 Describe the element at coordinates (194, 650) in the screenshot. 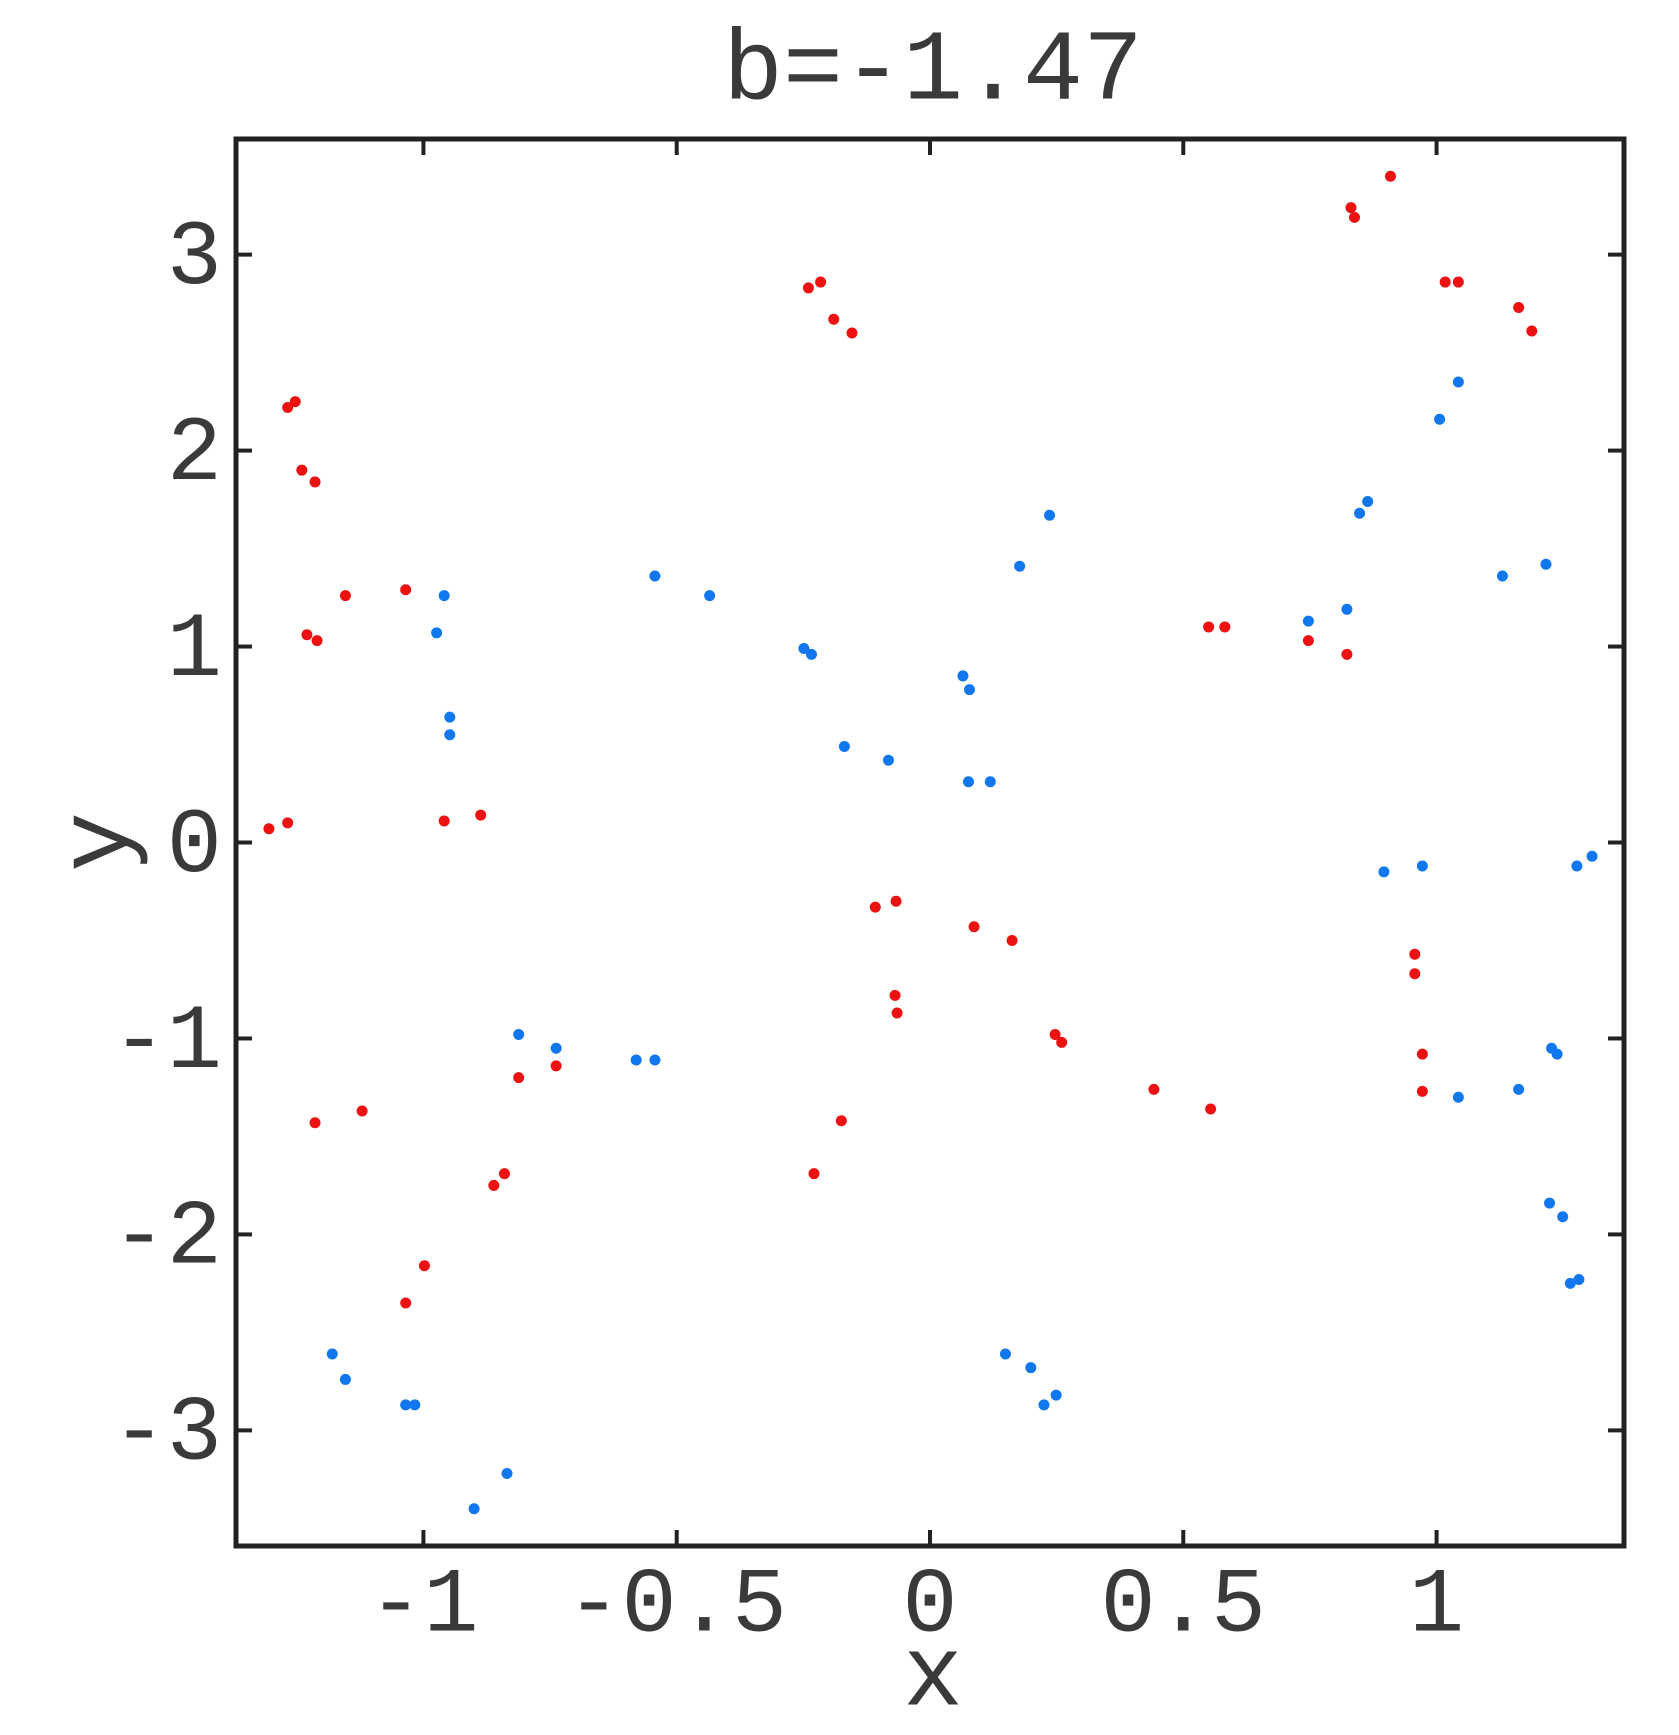

I see `y-tick-label: 1` at that location.